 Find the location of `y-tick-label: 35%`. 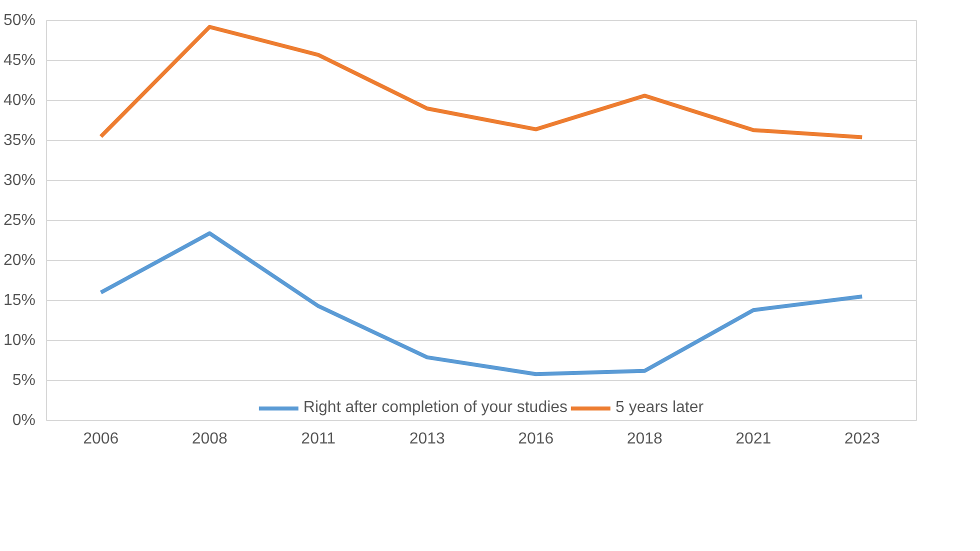

y-tick-label: 35% is located at coordinates (19, 140).